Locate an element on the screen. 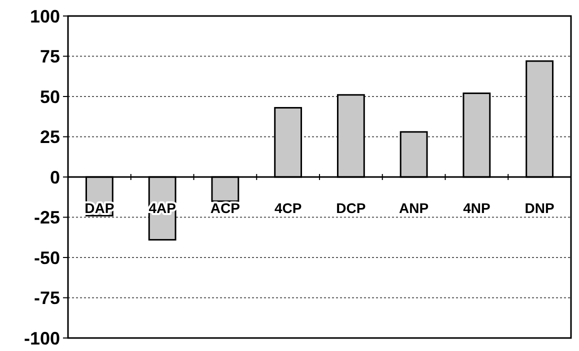 The width and height of the screenshot is (579, 351). y-tick-label: -25 is located at coordinates (47, 218).